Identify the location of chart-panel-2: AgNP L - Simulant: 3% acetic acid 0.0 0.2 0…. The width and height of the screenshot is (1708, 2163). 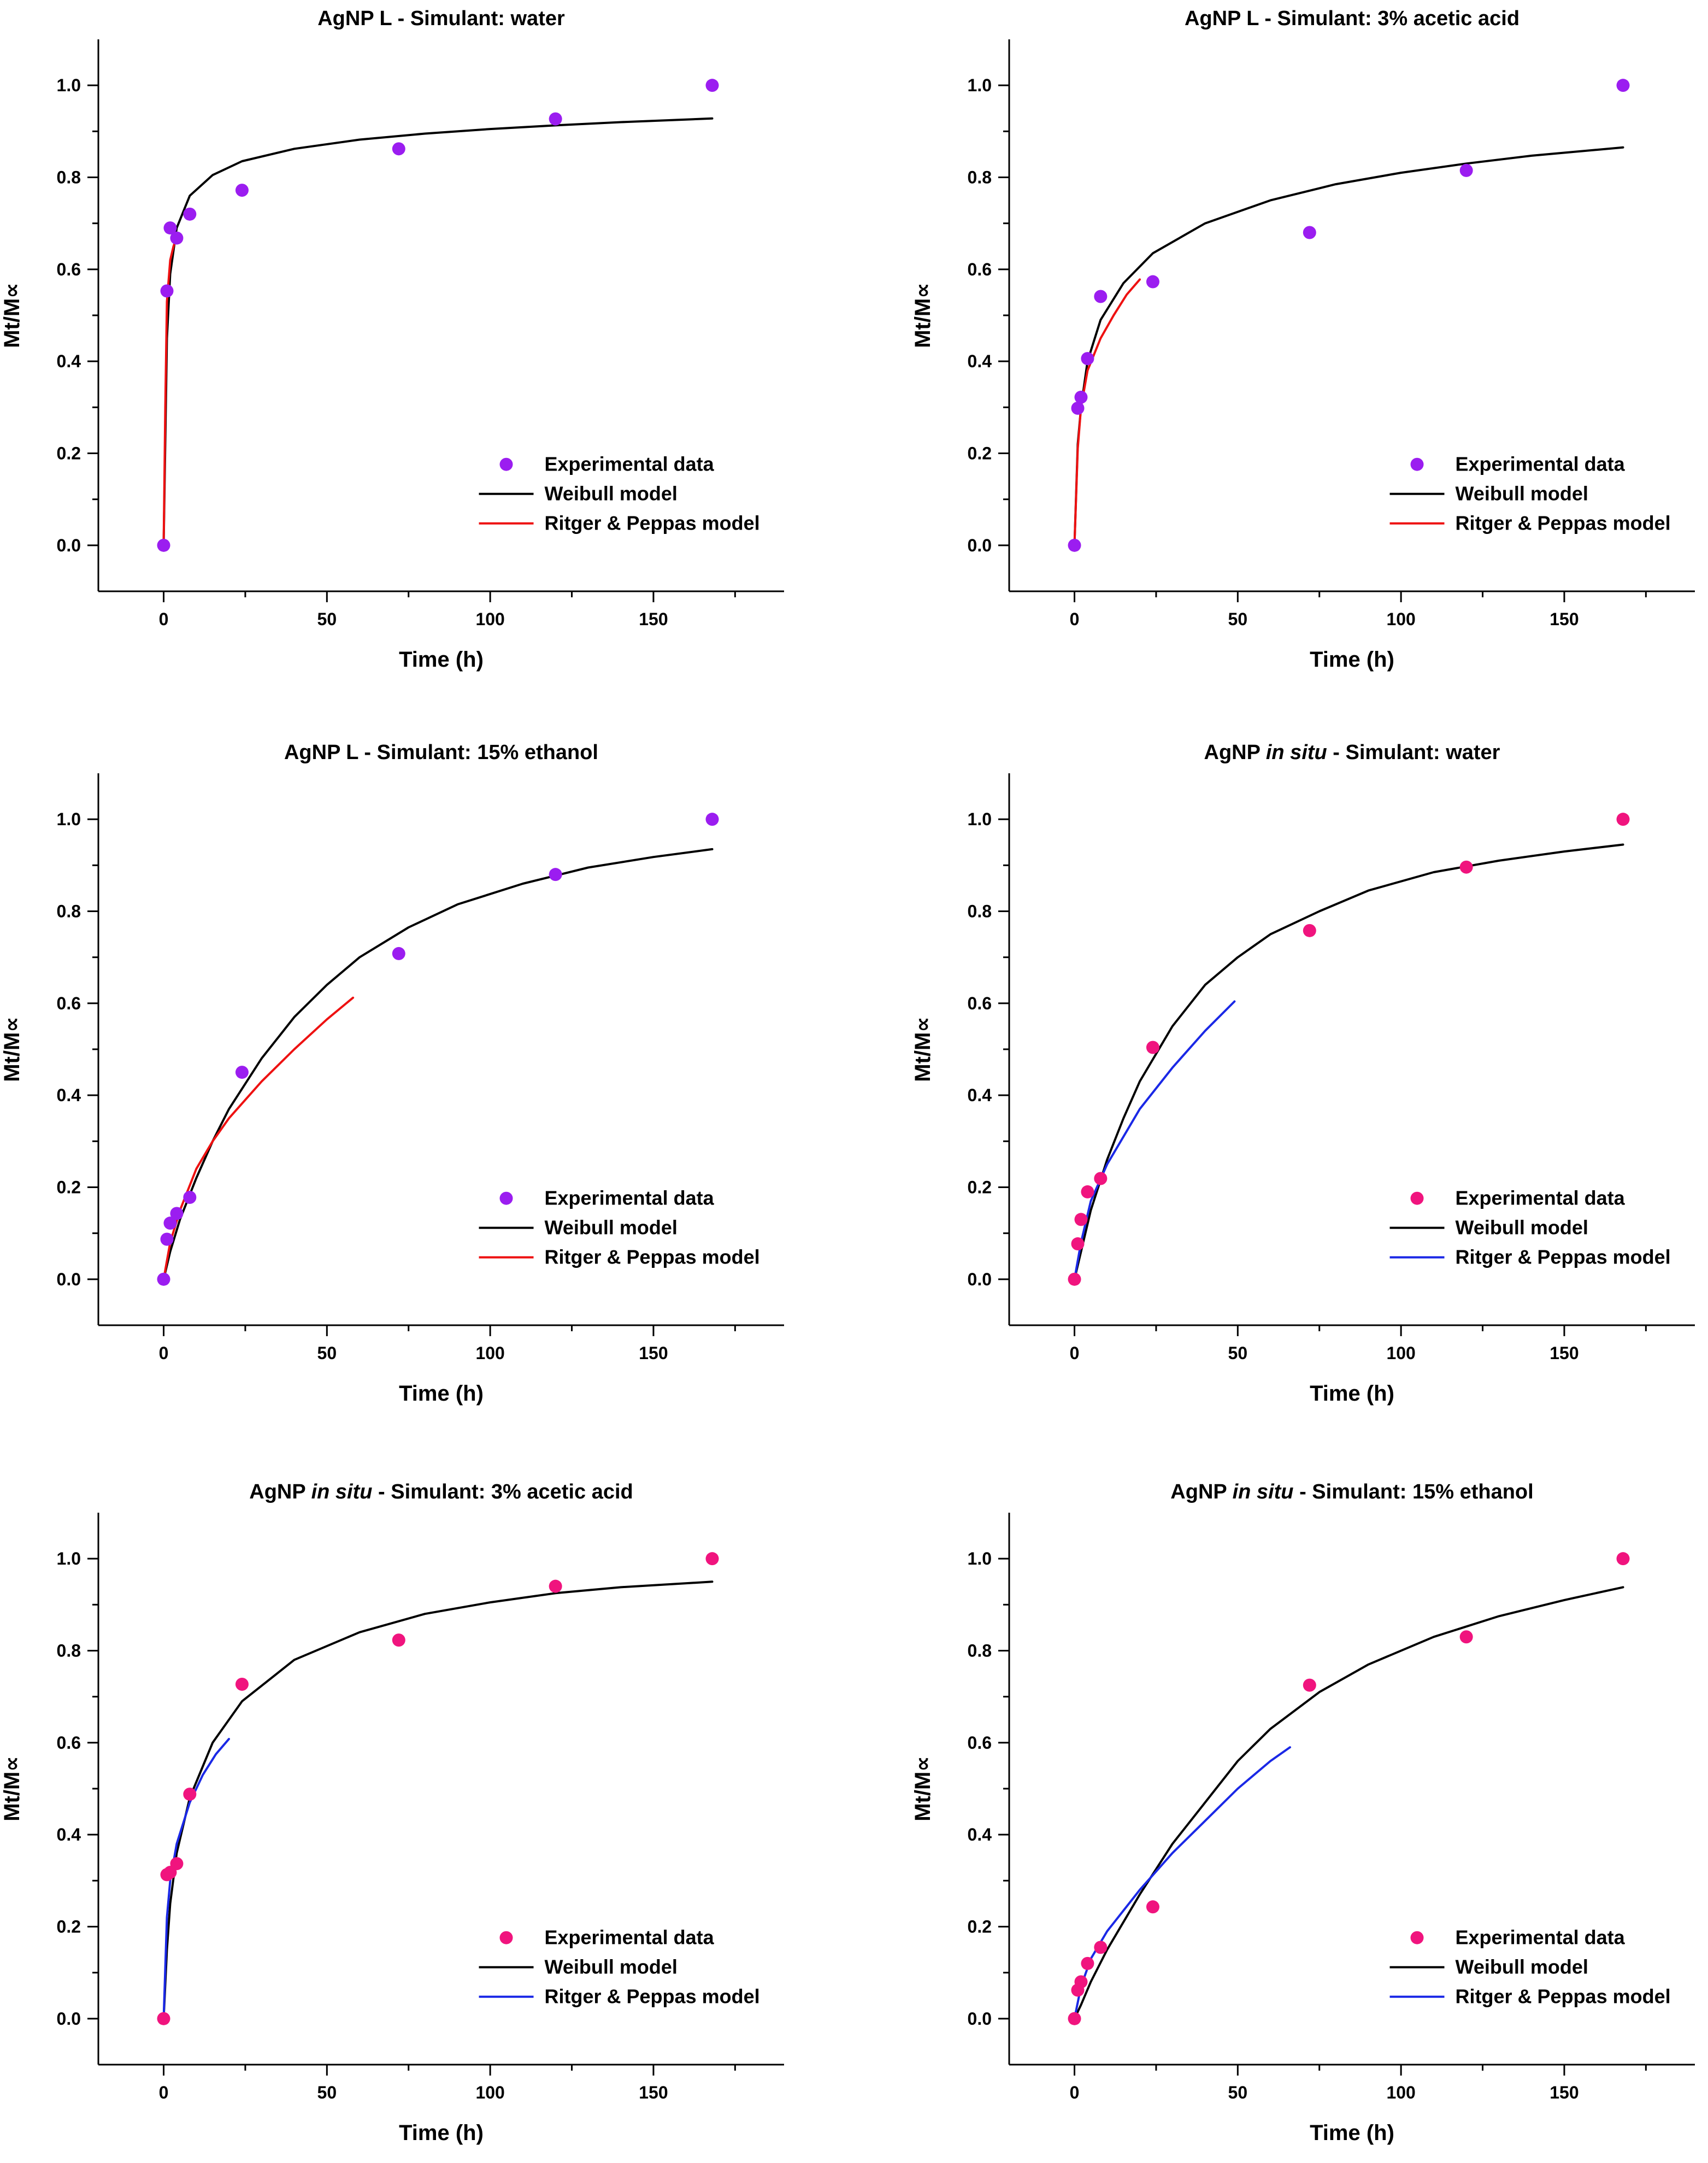
(1303, 339).